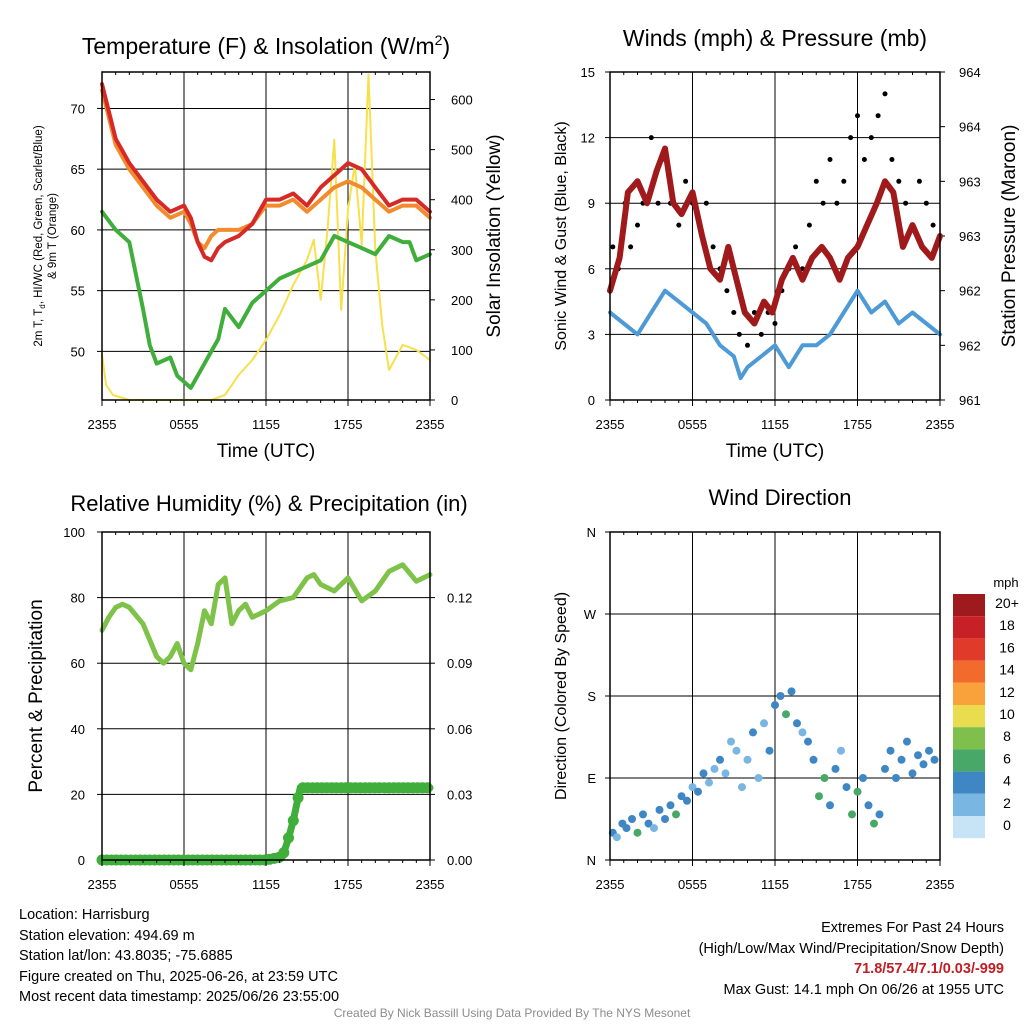 This screenshot has width=1024, height=1024. I want to click on y-tick-label: 15, so click(588, 72).